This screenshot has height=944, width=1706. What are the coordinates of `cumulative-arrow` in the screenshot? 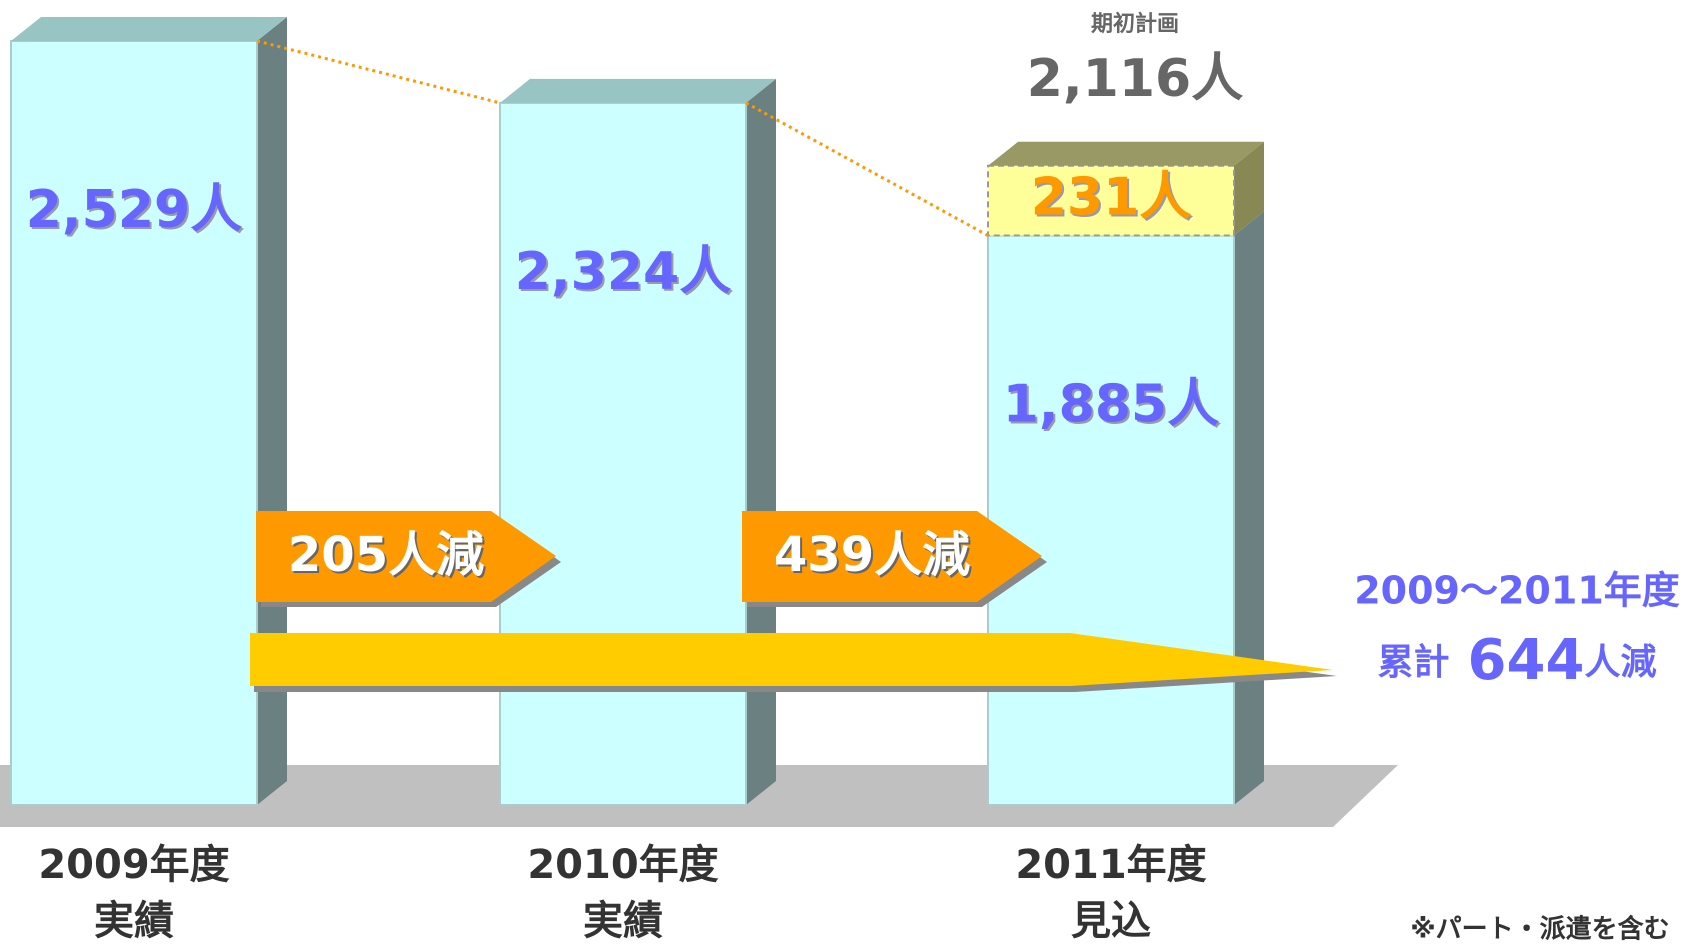 It's located at (791, 659).